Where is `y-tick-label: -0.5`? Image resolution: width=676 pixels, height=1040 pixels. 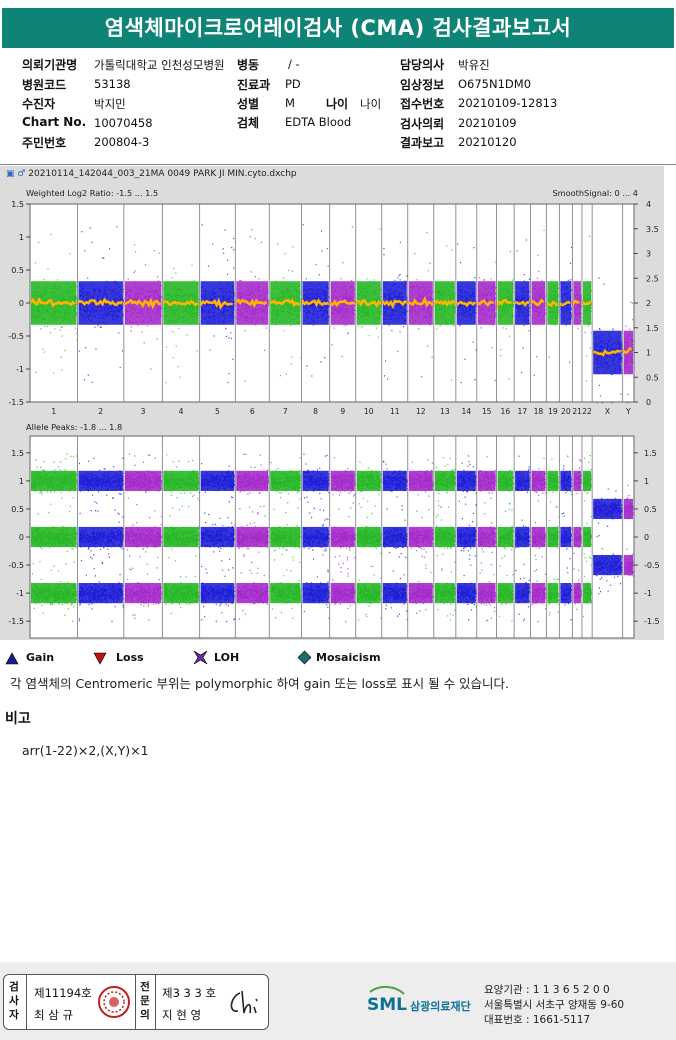
y-tick-label: -0.5 is located at coordinates (16, 336).